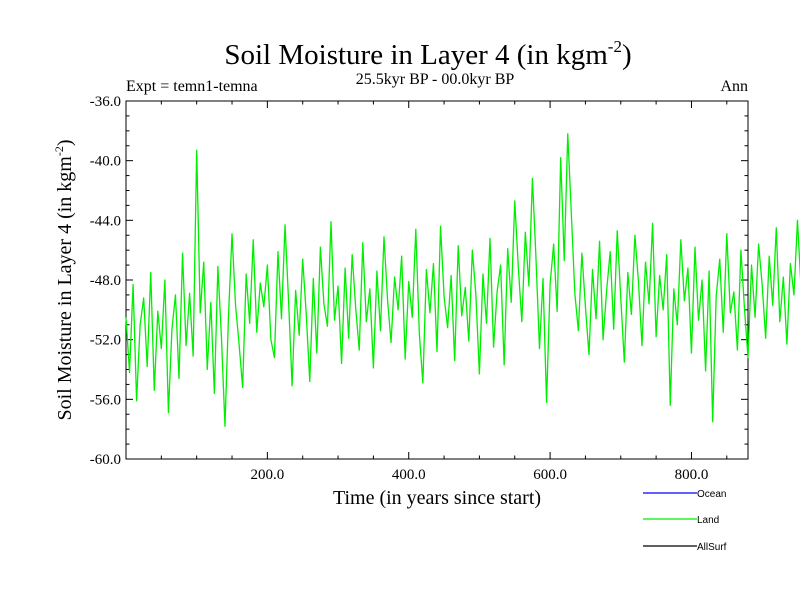  Describe the element at coordinates (105, 460) in the screenshot. I see `y-tick-label: -60.0` at that location.